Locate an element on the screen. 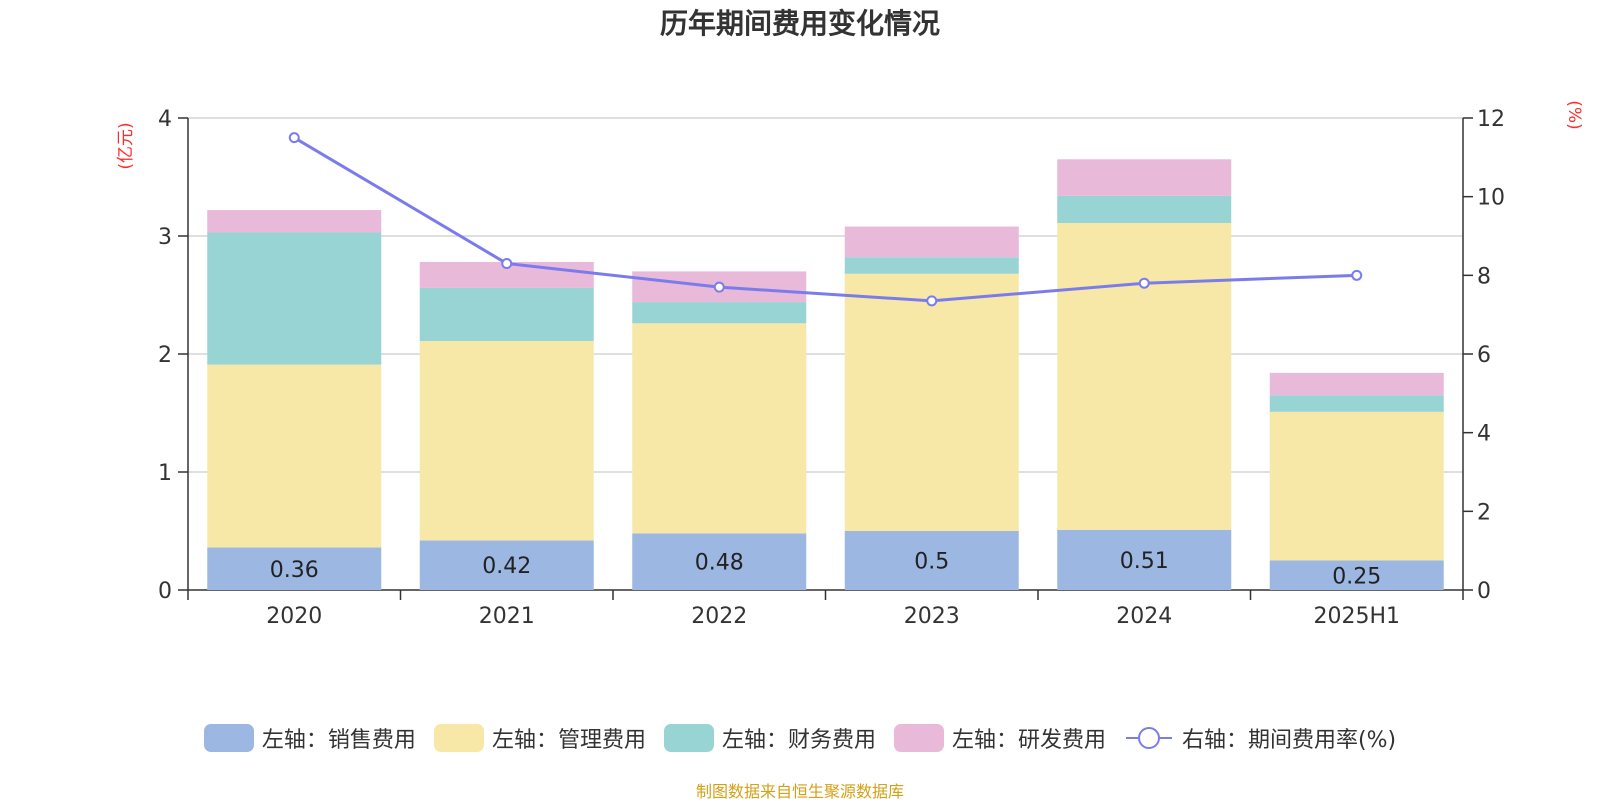 The image size is (1600, 802). legend-label: 左轴：研发费用 is located at coordinates (1028, 740).